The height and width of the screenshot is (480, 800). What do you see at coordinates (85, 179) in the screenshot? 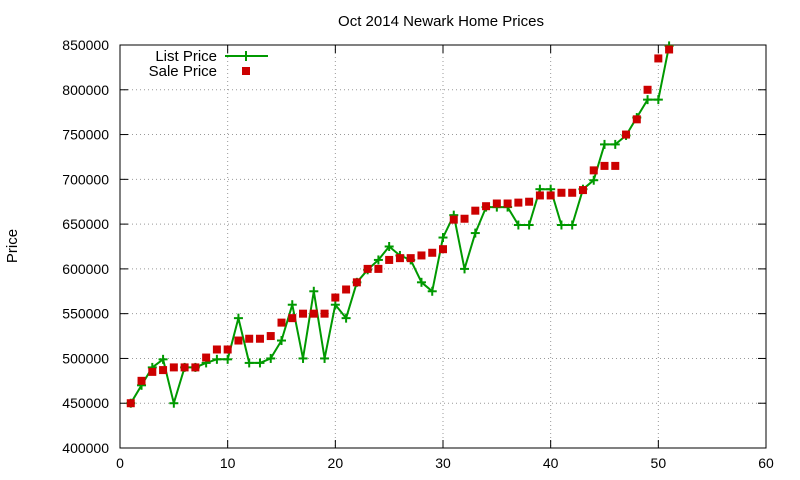
I see `y-tick-label: 700000` at bounding box center [85, 179].